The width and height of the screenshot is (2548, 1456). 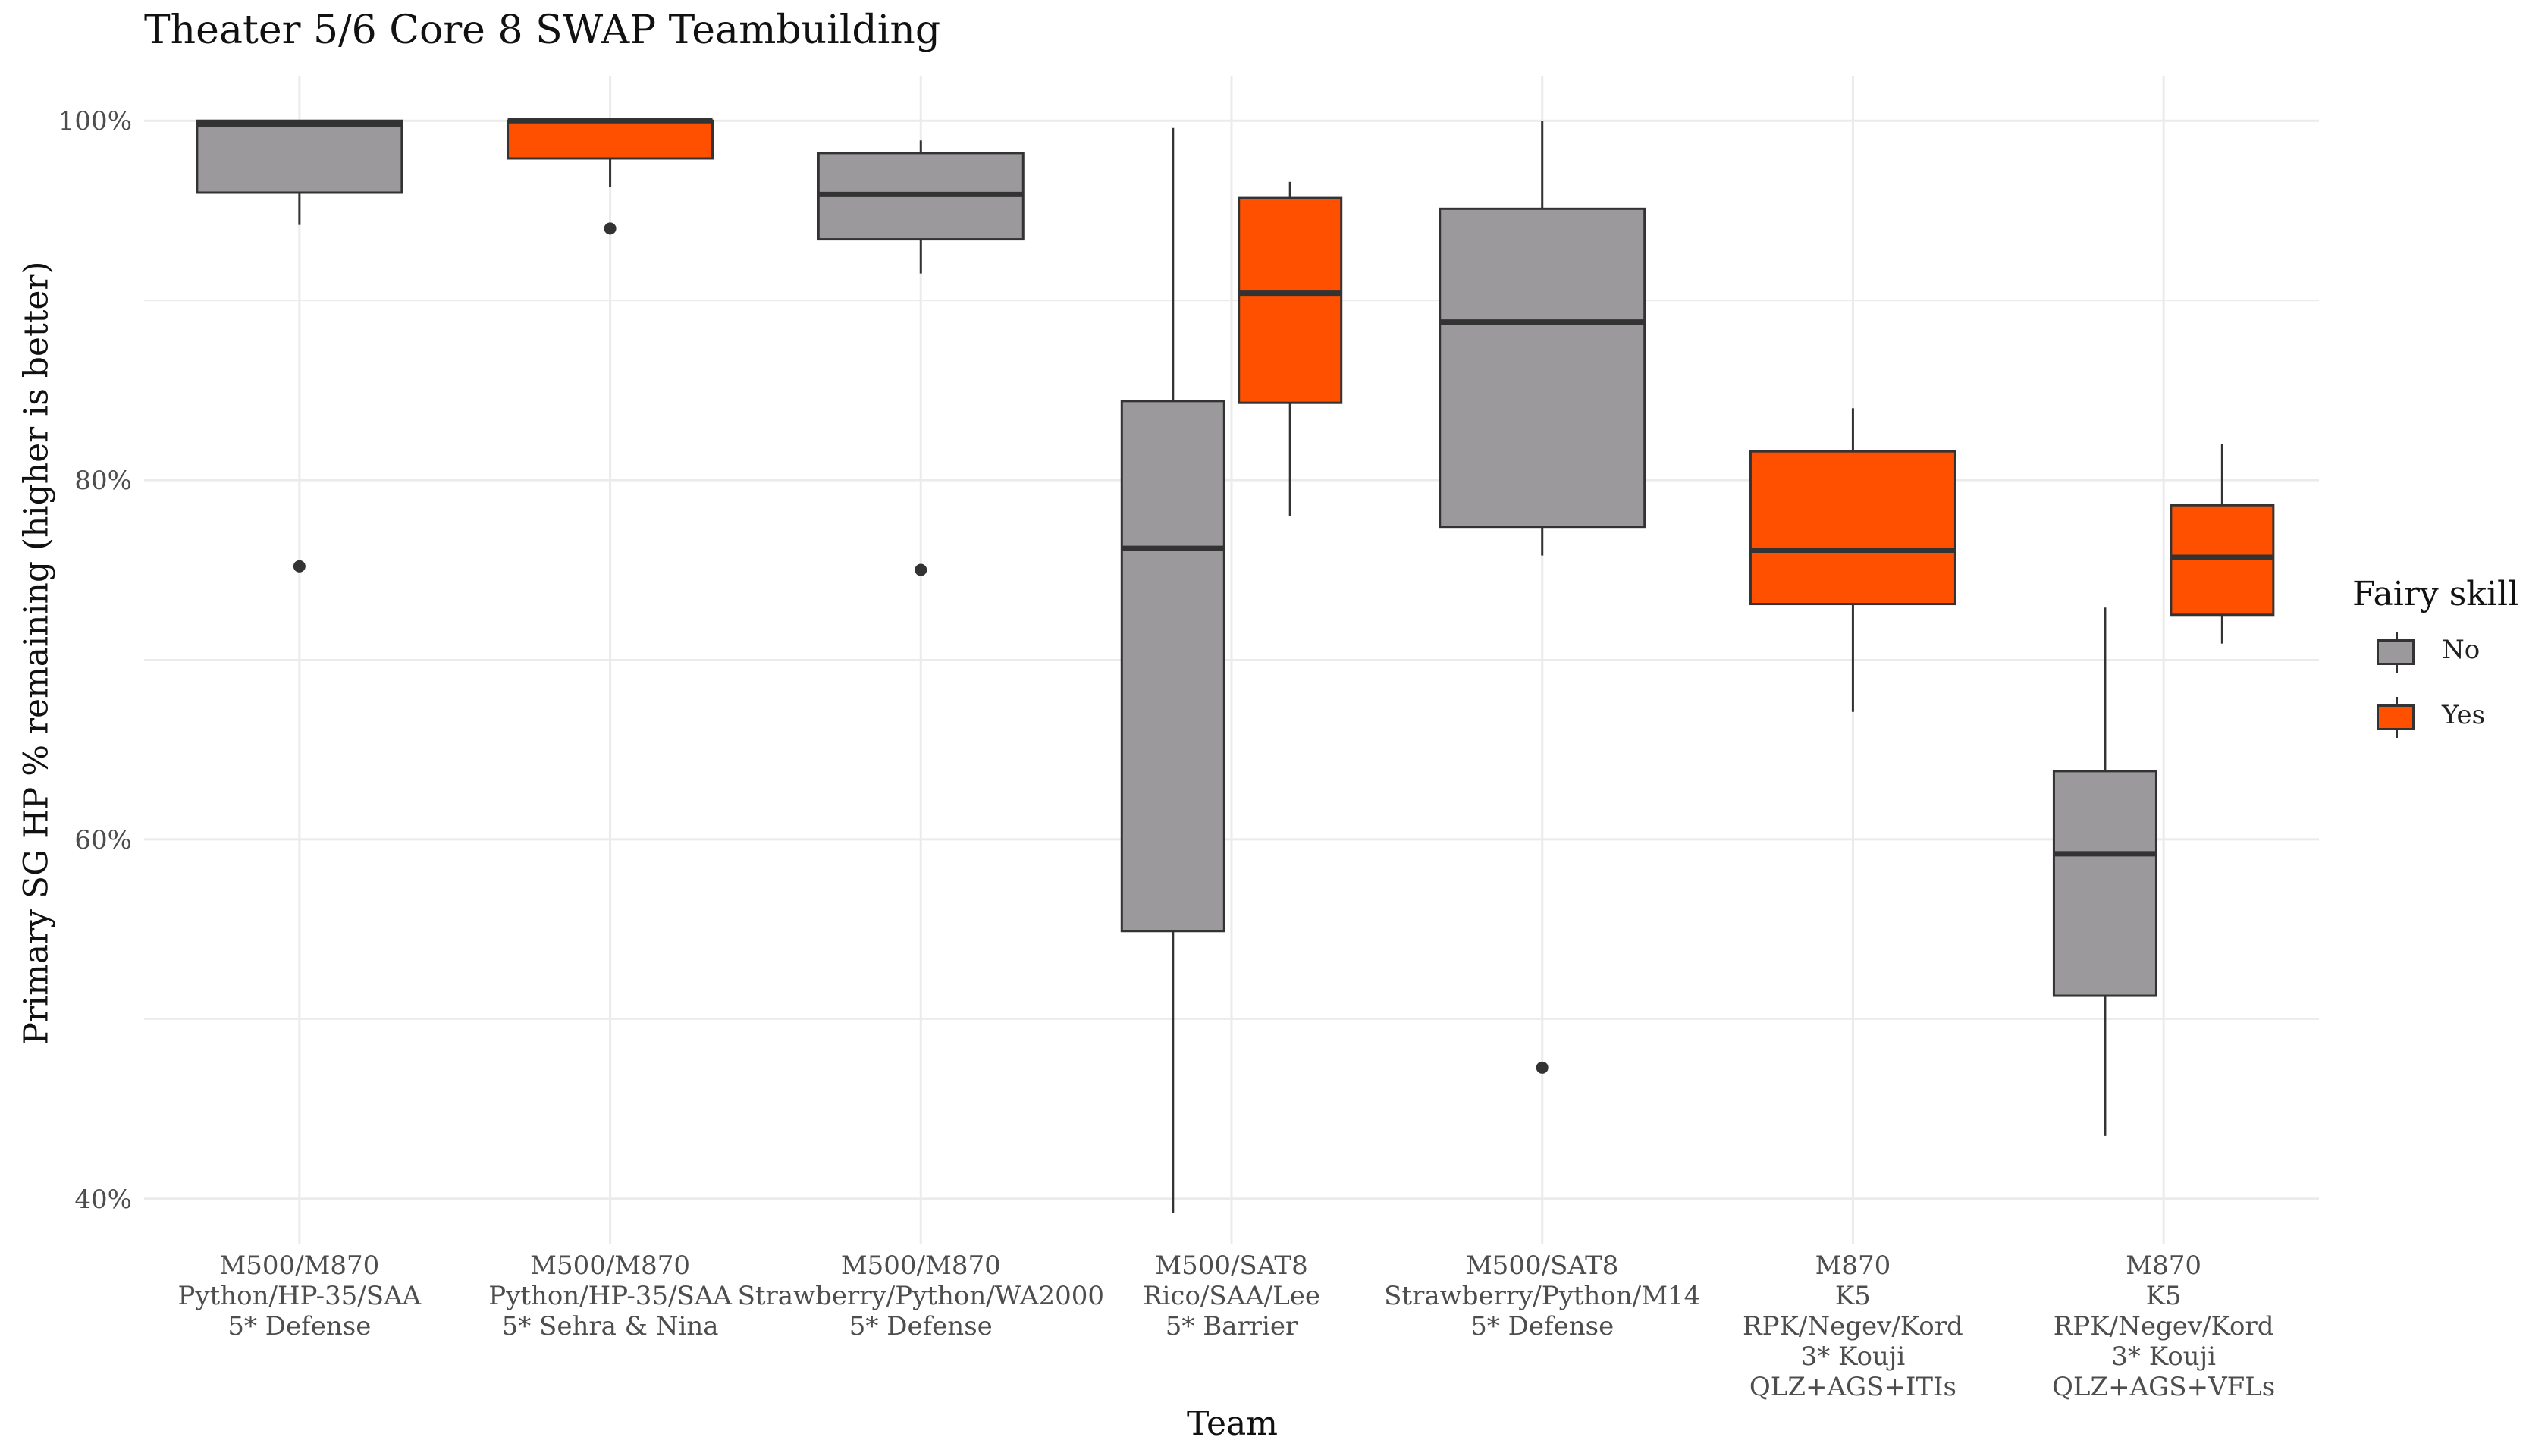 I want to click on x-tick-label: Strawberry/Python/M14, so click(x=1542, y=1296).